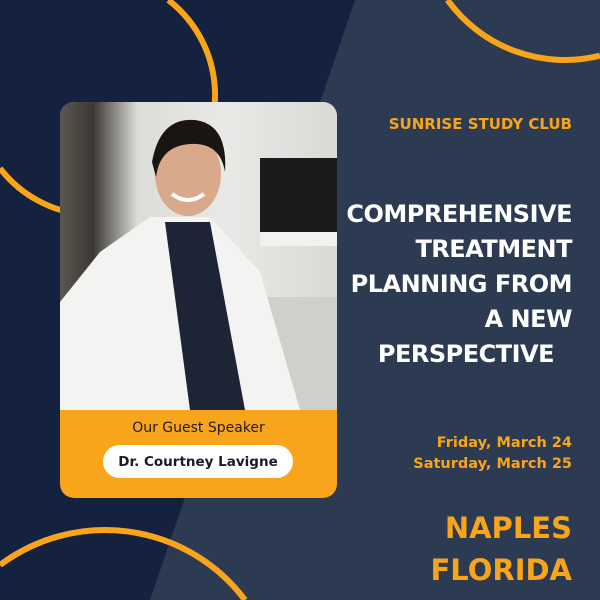 This screenshot has width=600, height=600. Describe the element at coordinates (459, 214) in the screenshot. I see `title-line: COMPREHENSIVE` at that location.